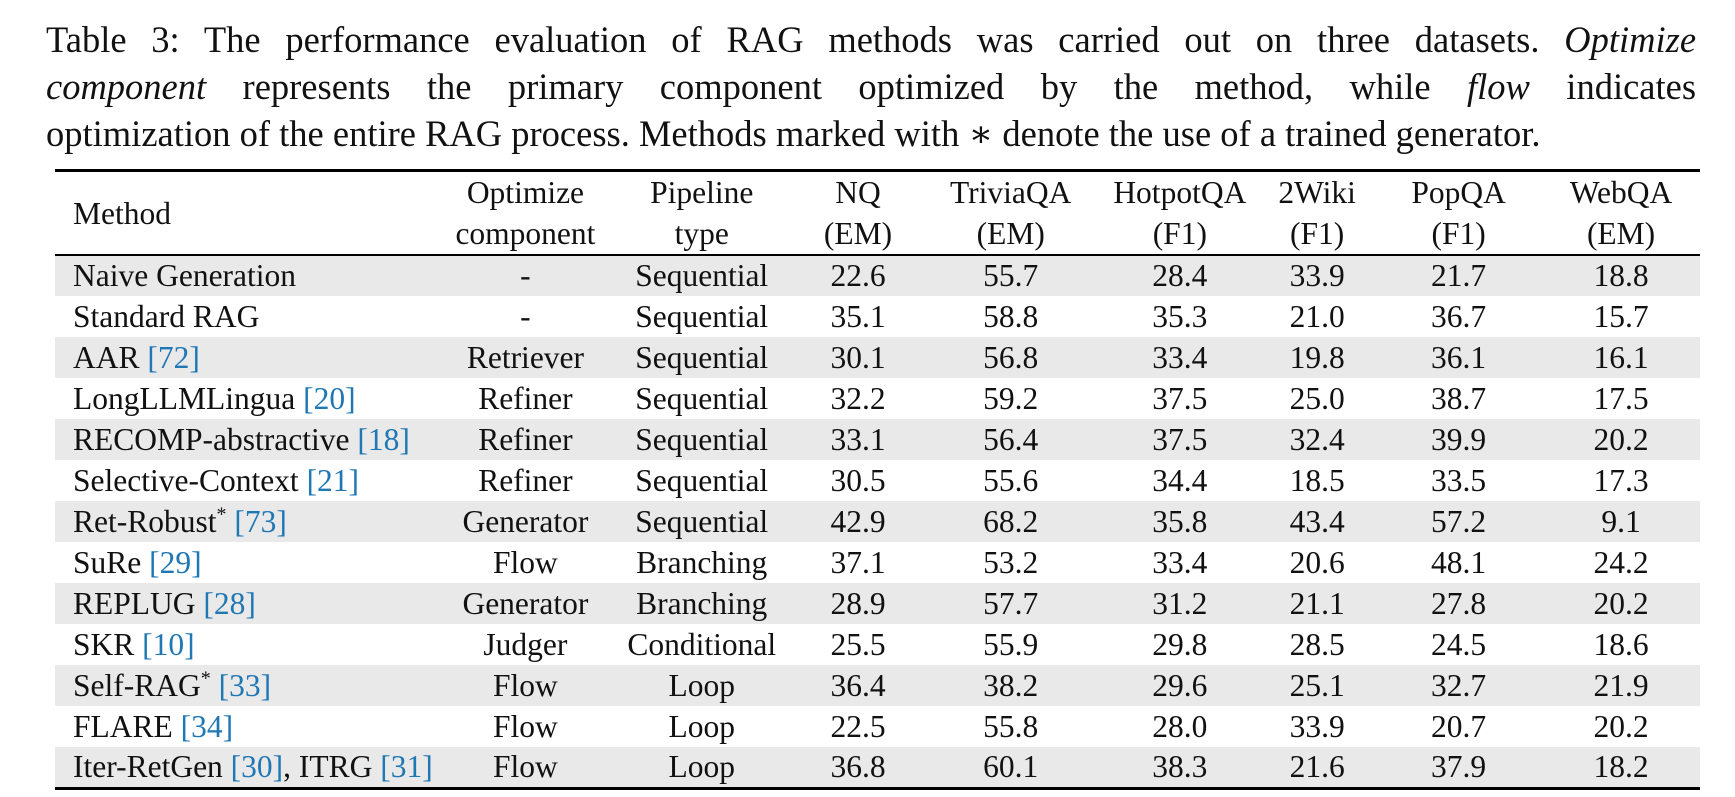  I want to click on caption-label: Table 3:, so click(113, 39).